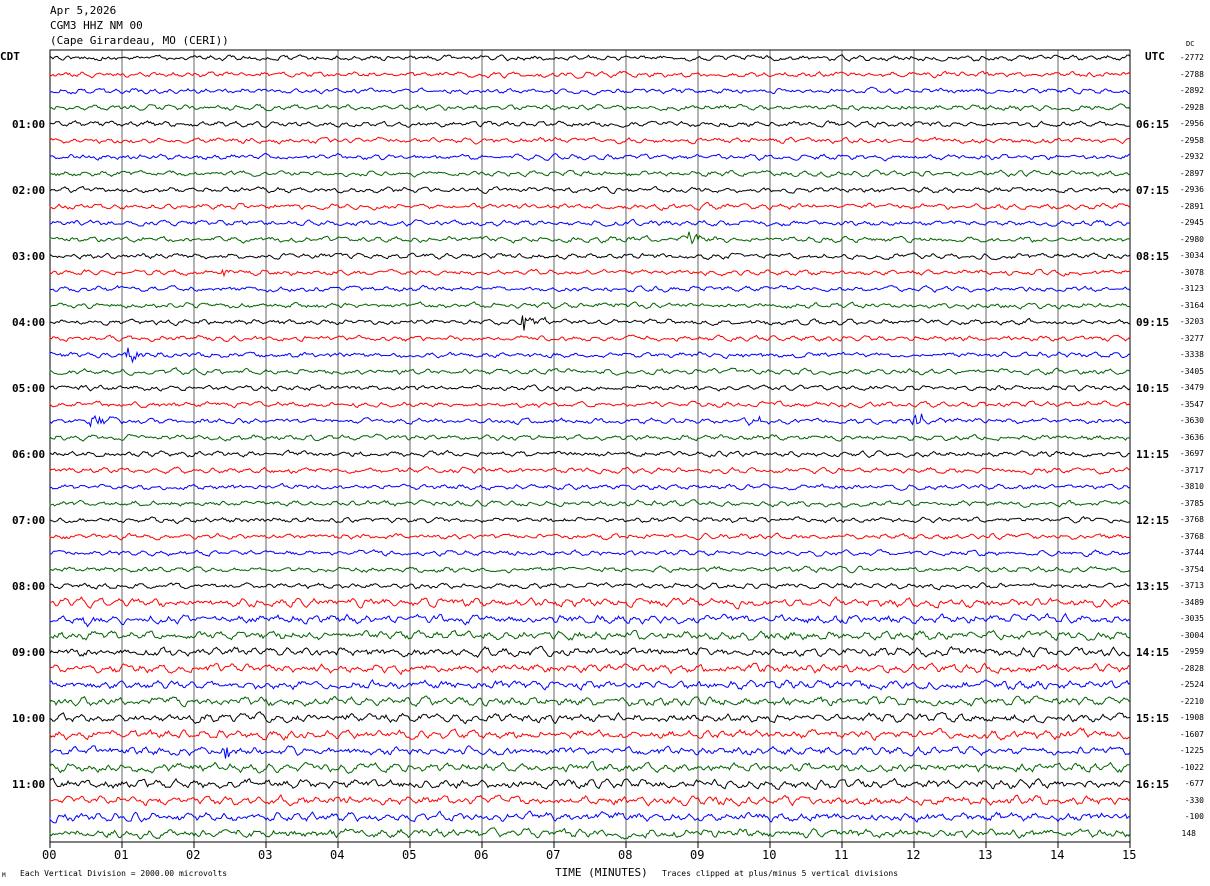 This screenshot has height=886, width=1210. Describe the element at coordinates (1191, 420) in the screenshot. I see `dc-offset-label: -3630` at that location.